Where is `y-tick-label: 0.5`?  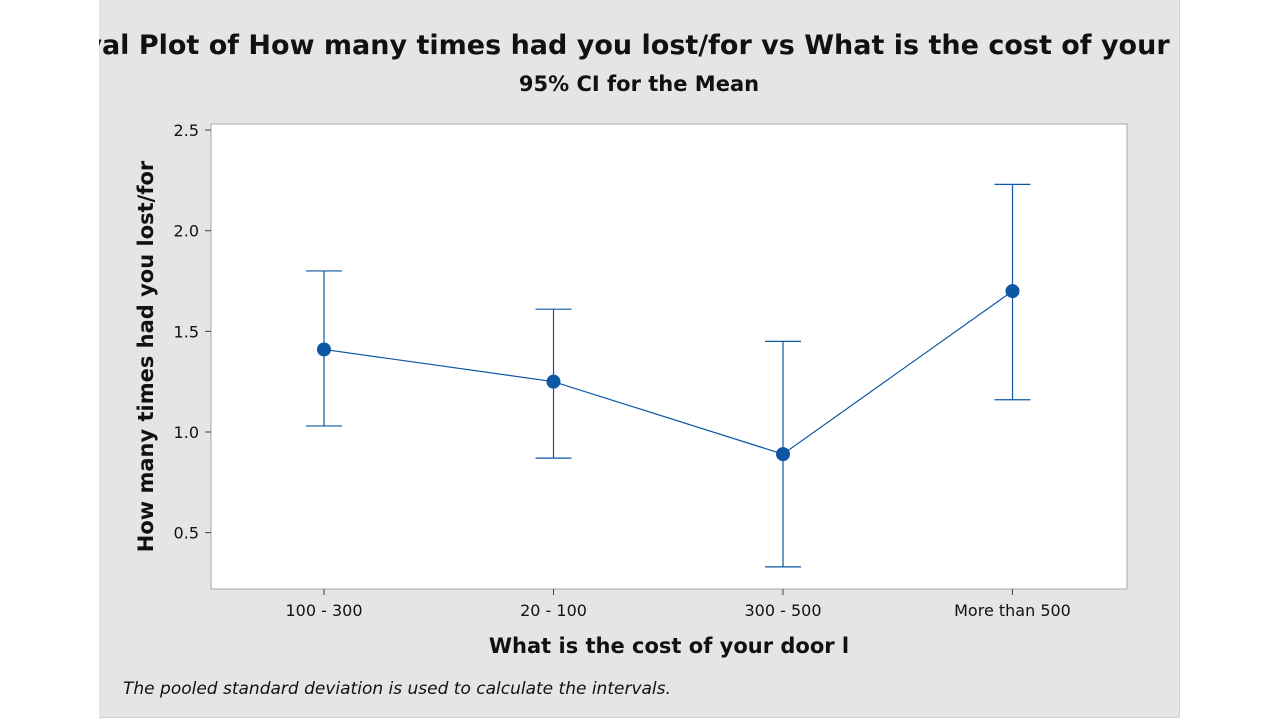
y-tick-label: 0.5 is located at coordinates (186, 533).